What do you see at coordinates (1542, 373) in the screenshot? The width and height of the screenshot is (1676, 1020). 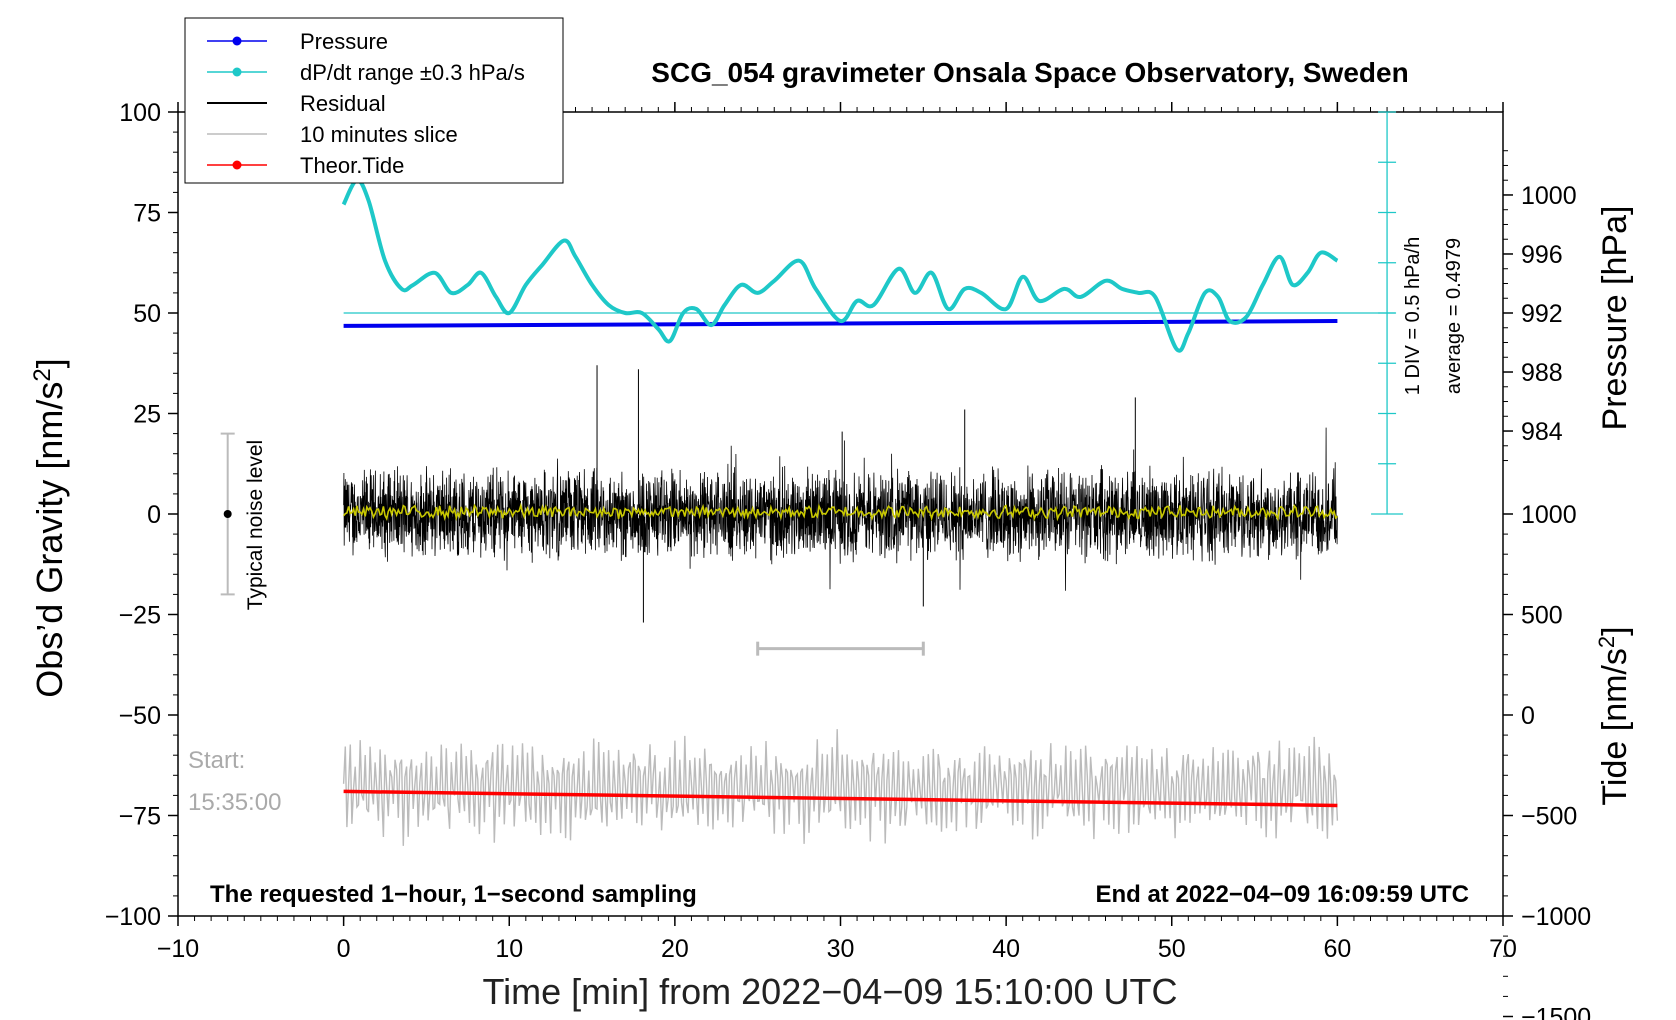 I see `pressure-tick-label: 988` at bounding box center [1542, 373].